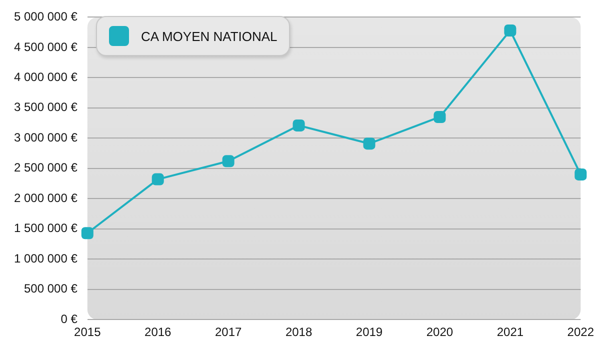 The width and height of the screenshot is (600, 350). I want to click on x-tick-label: 2017, so click(228, 332).